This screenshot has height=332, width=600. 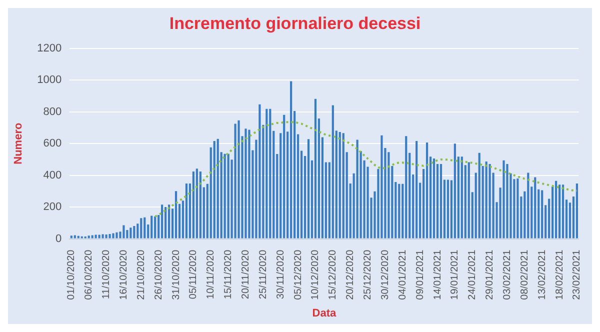 What do you see at coordinates (385, 274) in the screenshot?
I see `x-tick-label: 30/12/2020` at bounding box center [385, 274].